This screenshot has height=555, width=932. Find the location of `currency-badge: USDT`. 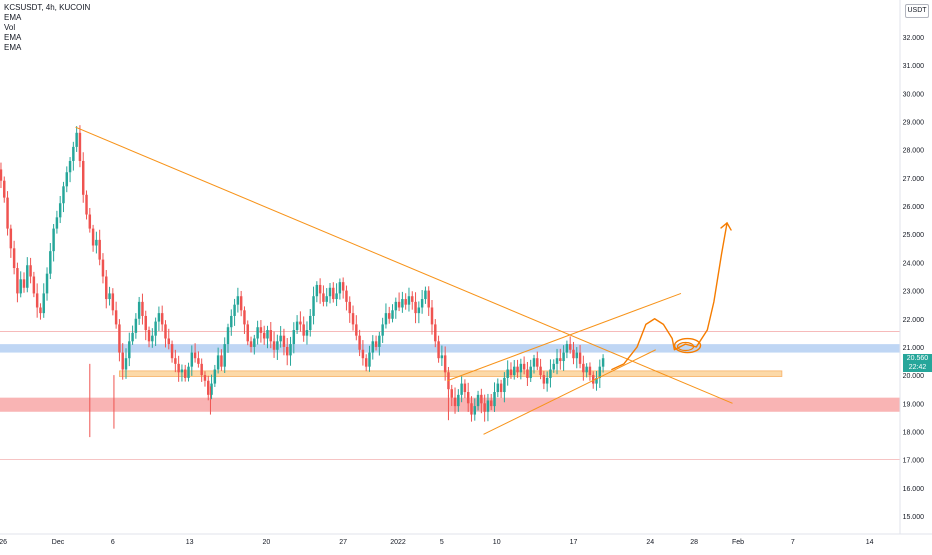

currency-badge: USDT is located at coordinates (917, 11).